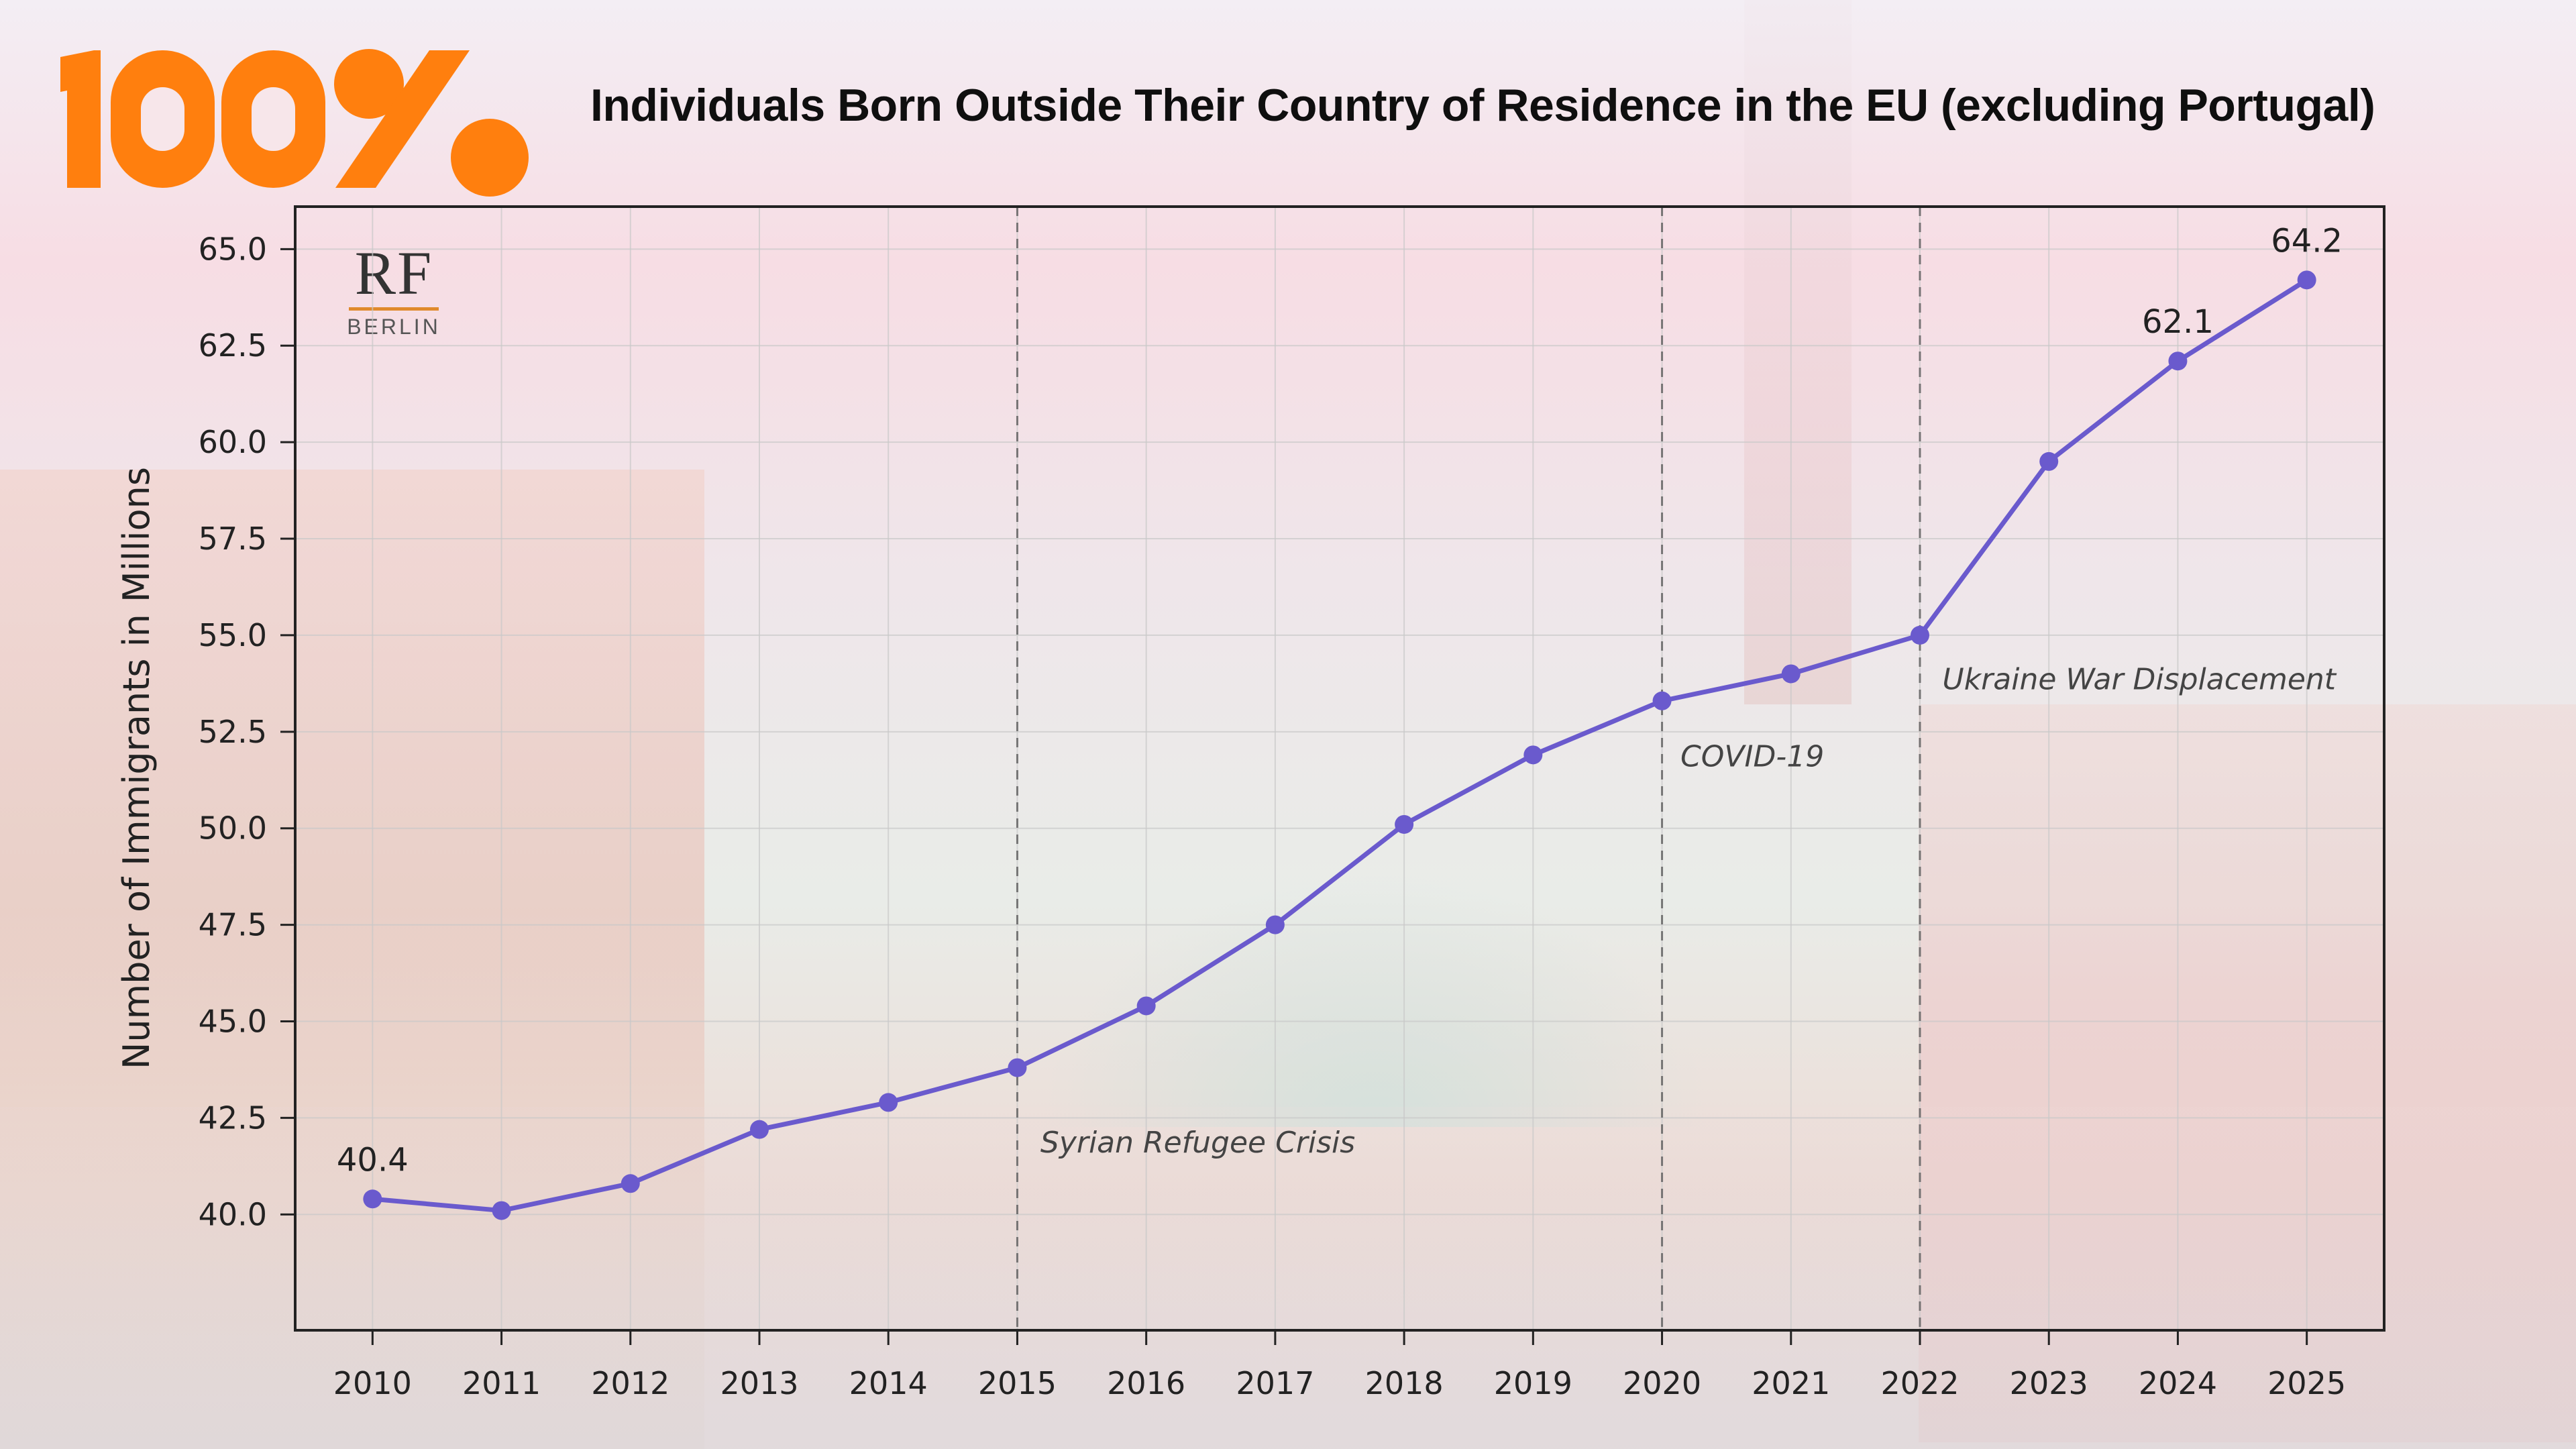  I want to click on y-tick-label: 40.0, so click(233, 1214).